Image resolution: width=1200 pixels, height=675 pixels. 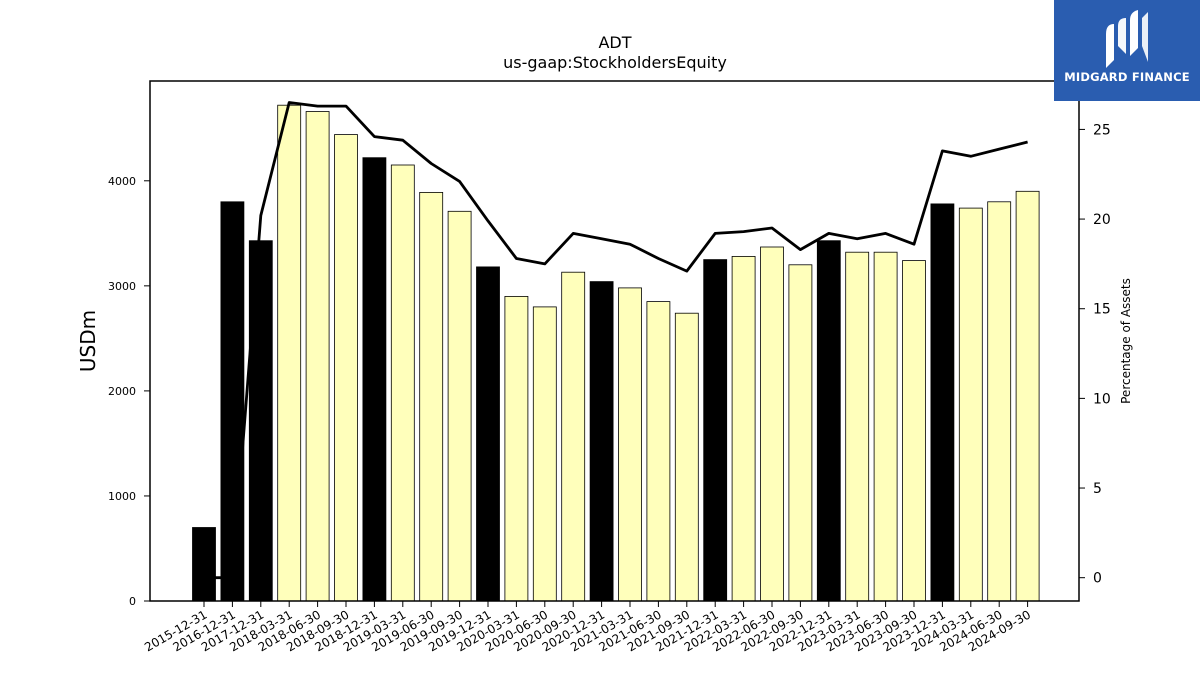 What do you see at coordinates (1102, 310) in the screenshot?
I see `y2-tick-label: 15` at bounding box center [1102, 310].